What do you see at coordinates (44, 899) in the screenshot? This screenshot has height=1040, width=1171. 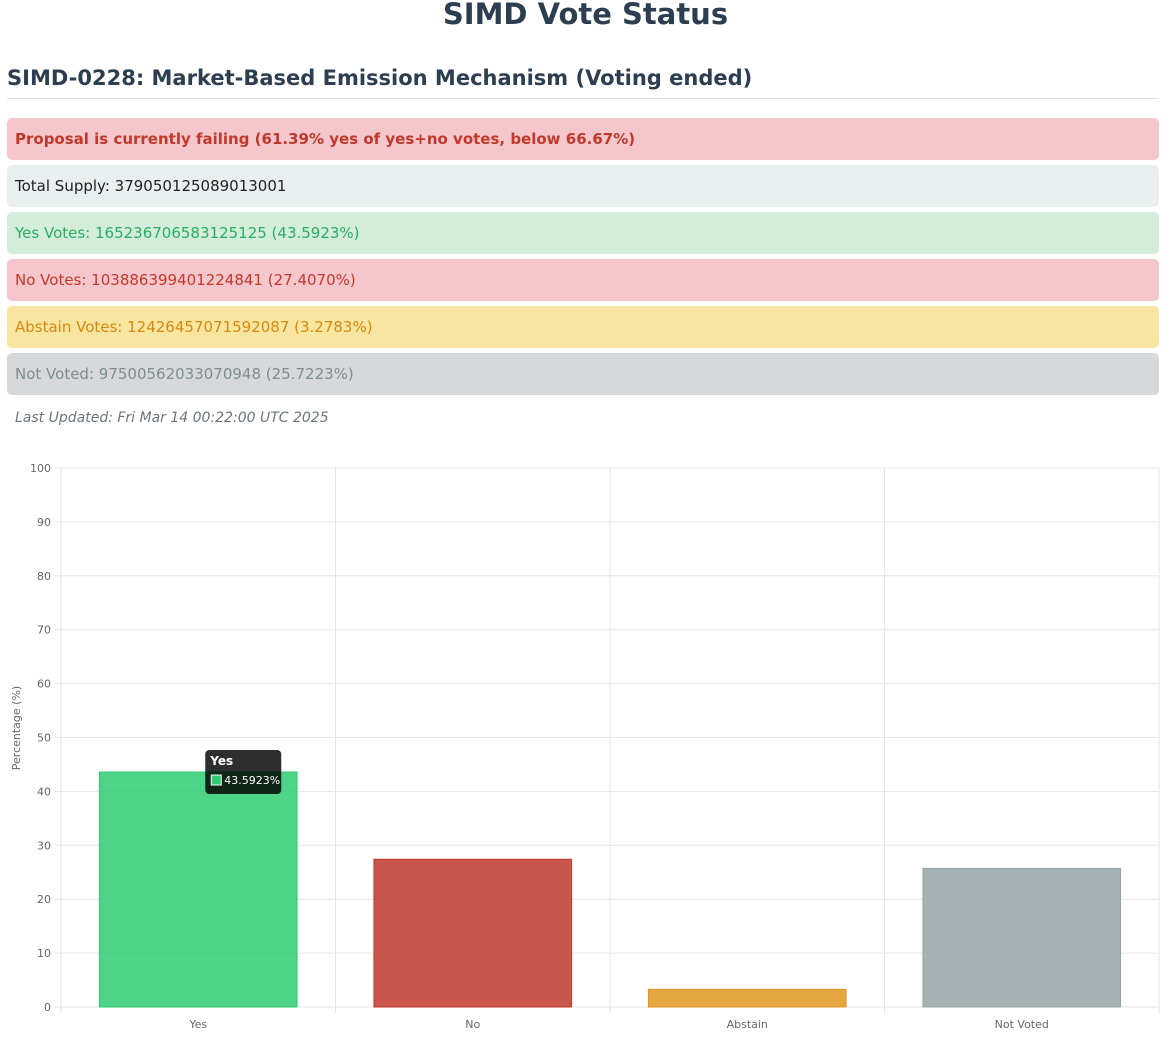 I see `y-tick-label: 20` at bounding box center [44, 899].